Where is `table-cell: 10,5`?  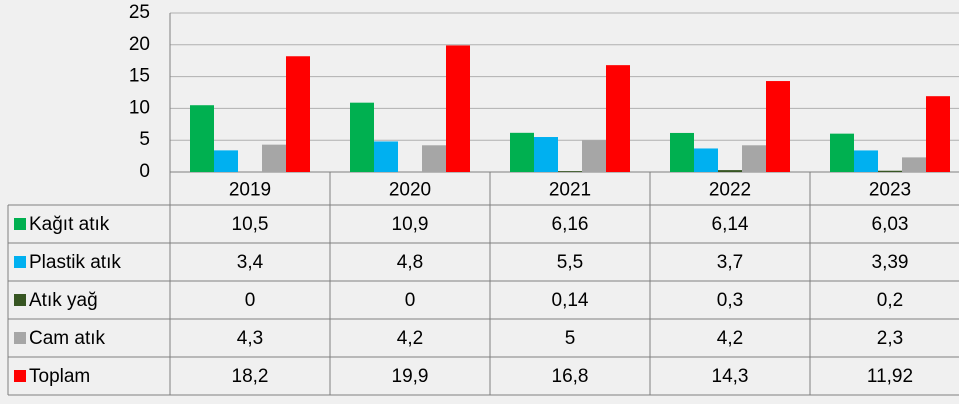 table-cell: 10,5 is located at coordinates (250, 224).